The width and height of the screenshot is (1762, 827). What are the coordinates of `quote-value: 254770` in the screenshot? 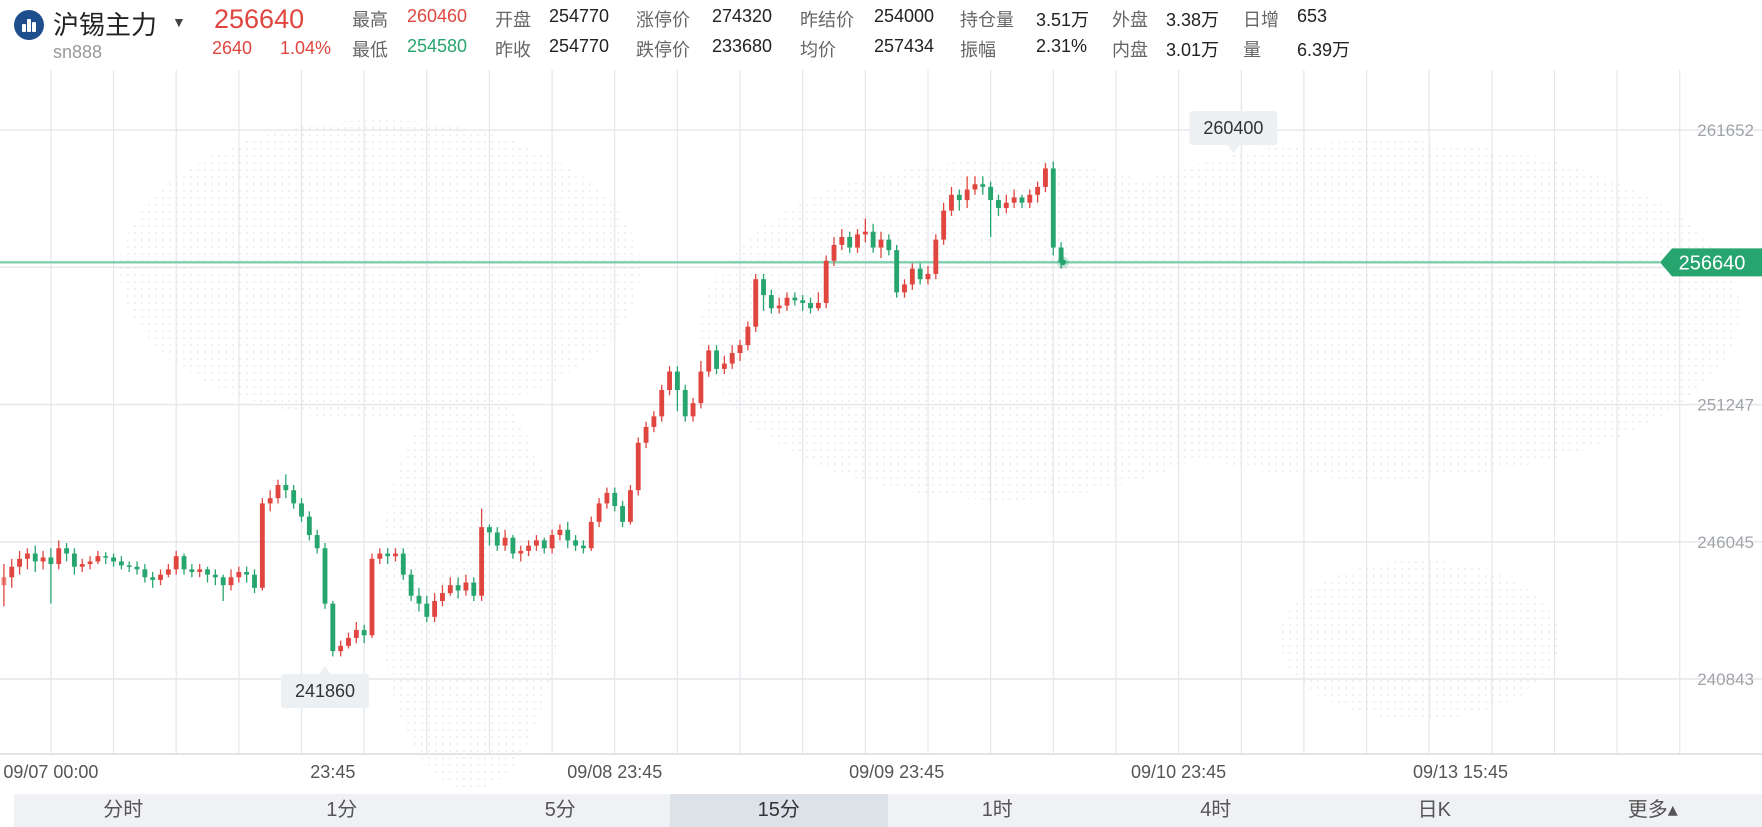 It's located at (579, 46).